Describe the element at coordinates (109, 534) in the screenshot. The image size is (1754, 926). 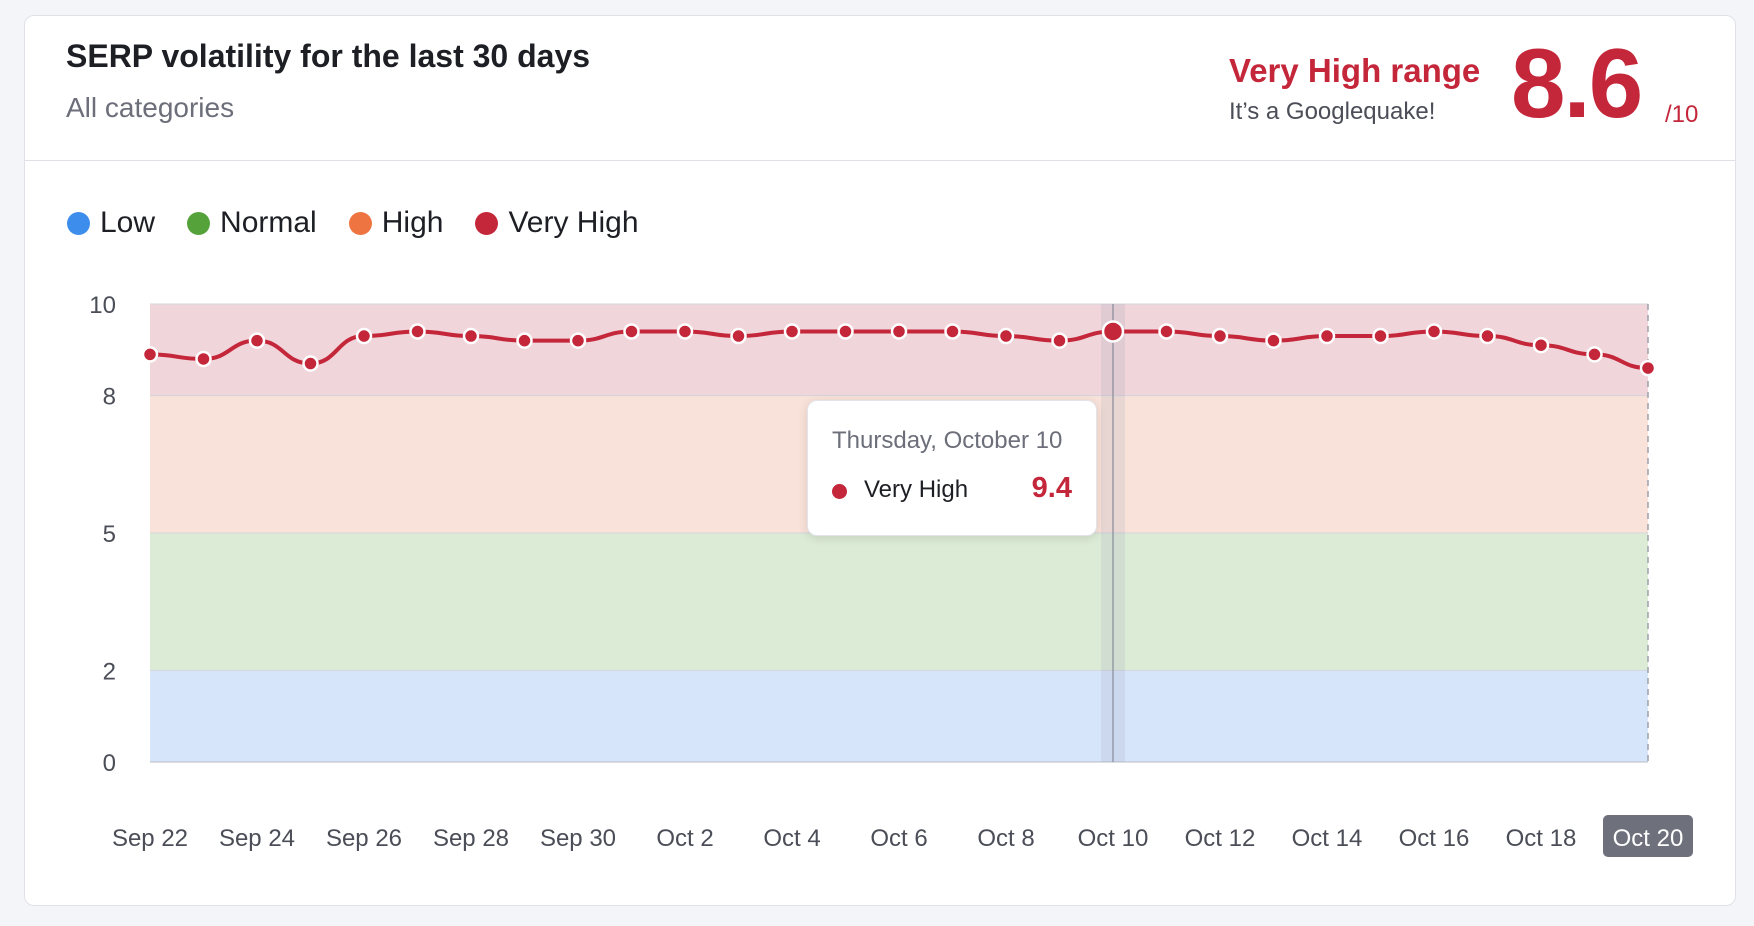
I see `y-tick-label: 5` at that location.